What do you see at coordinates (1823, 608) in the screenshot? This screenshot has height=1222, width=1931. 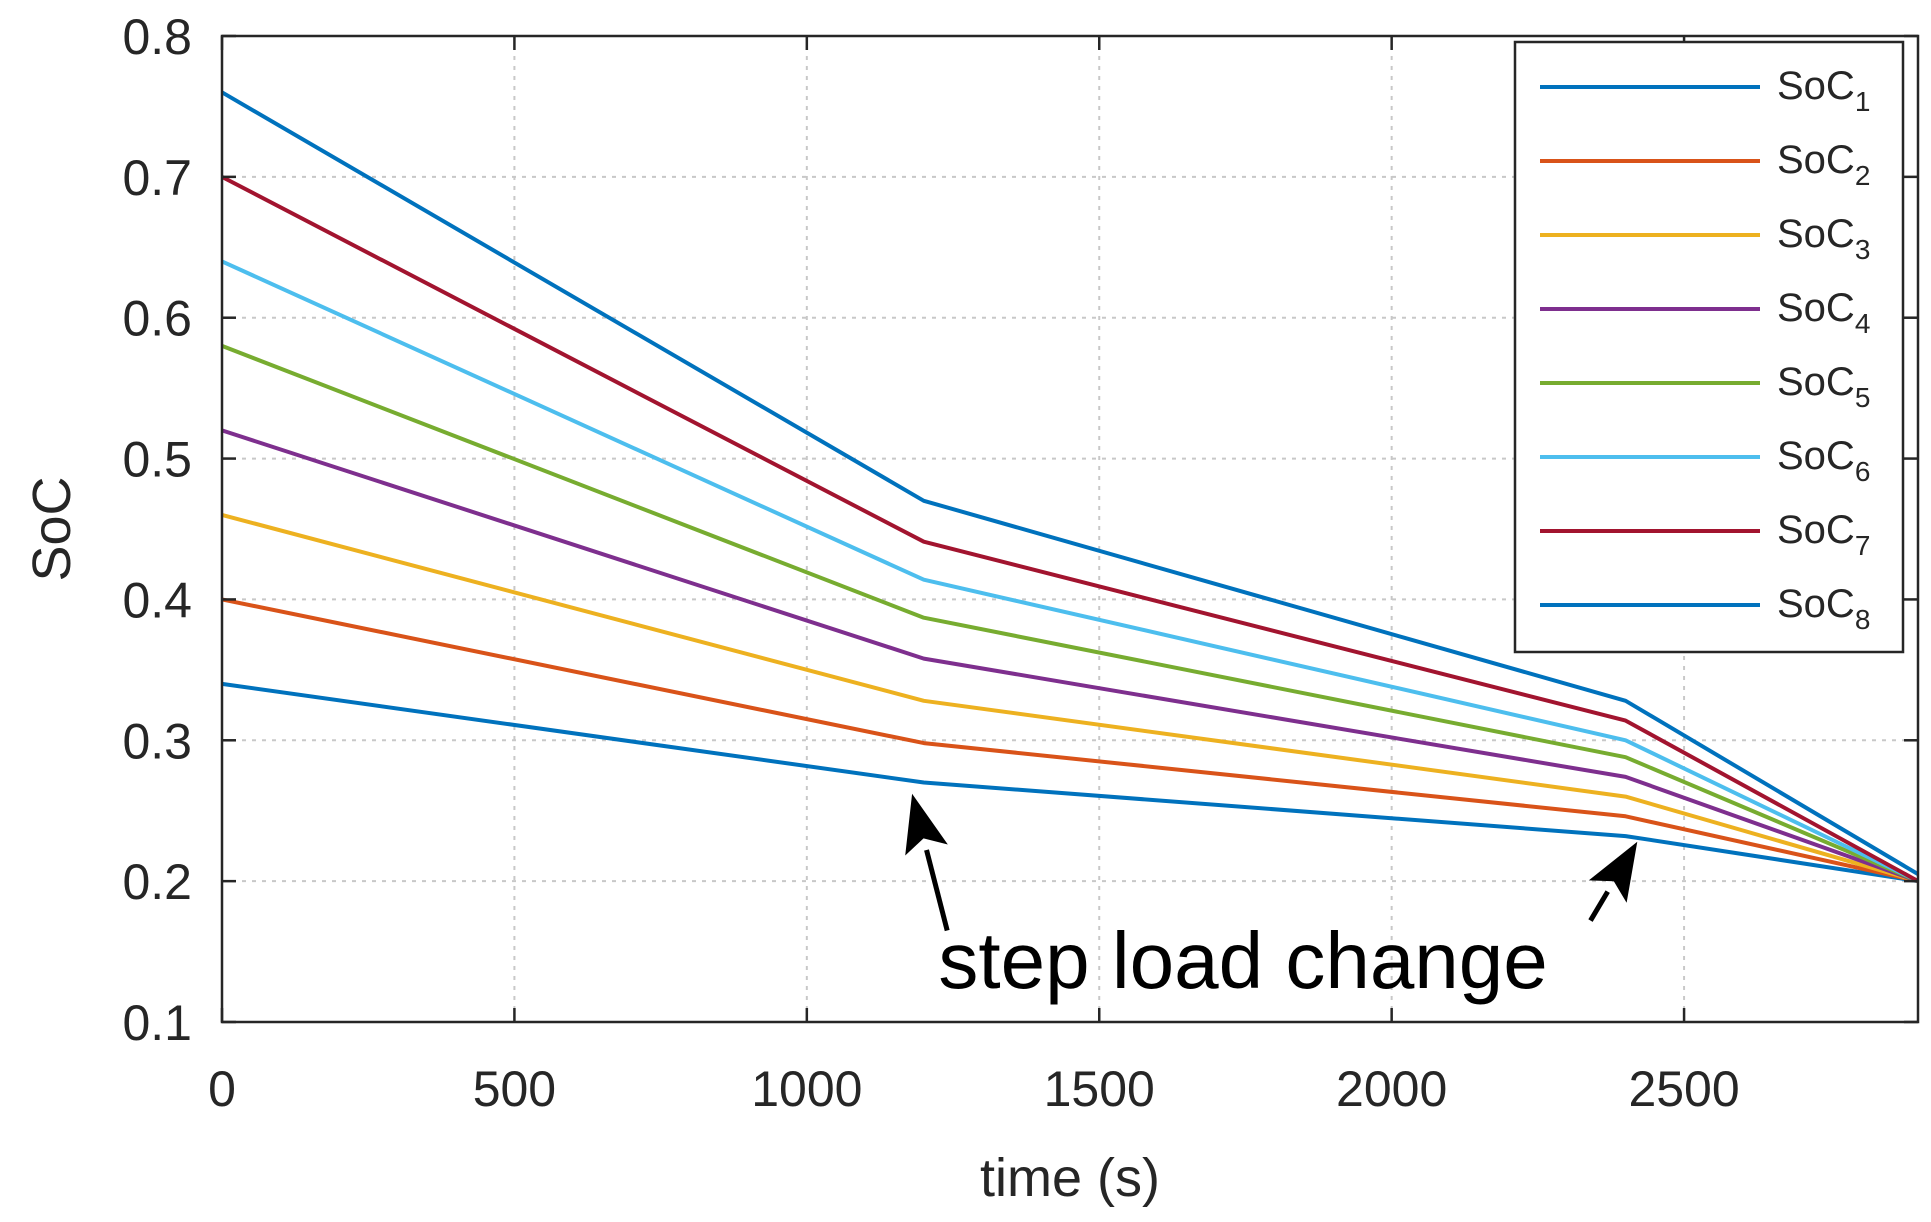 I see `legend-label: SoC8` at bounding box center [1823, 608].